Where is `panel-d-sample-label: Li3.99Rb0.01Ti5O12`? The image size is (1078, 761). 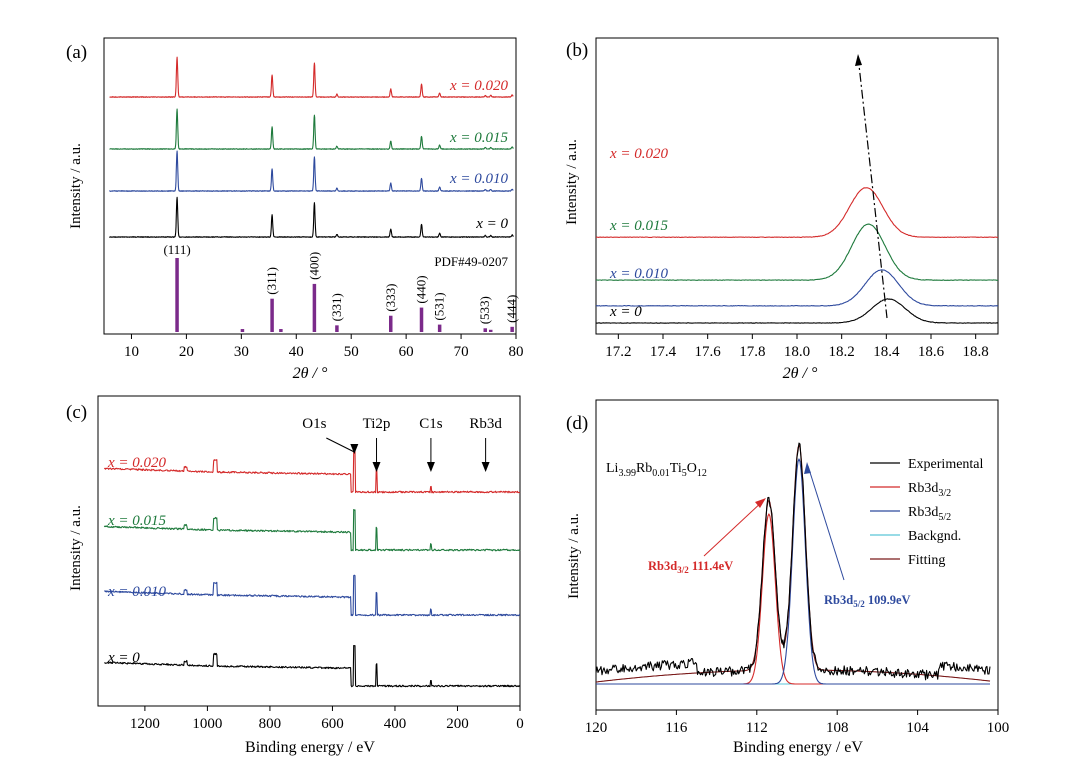
panel-d-sample-label: Li3.99Rb0.01Ti5O12 is located at coordinates (656, 470).